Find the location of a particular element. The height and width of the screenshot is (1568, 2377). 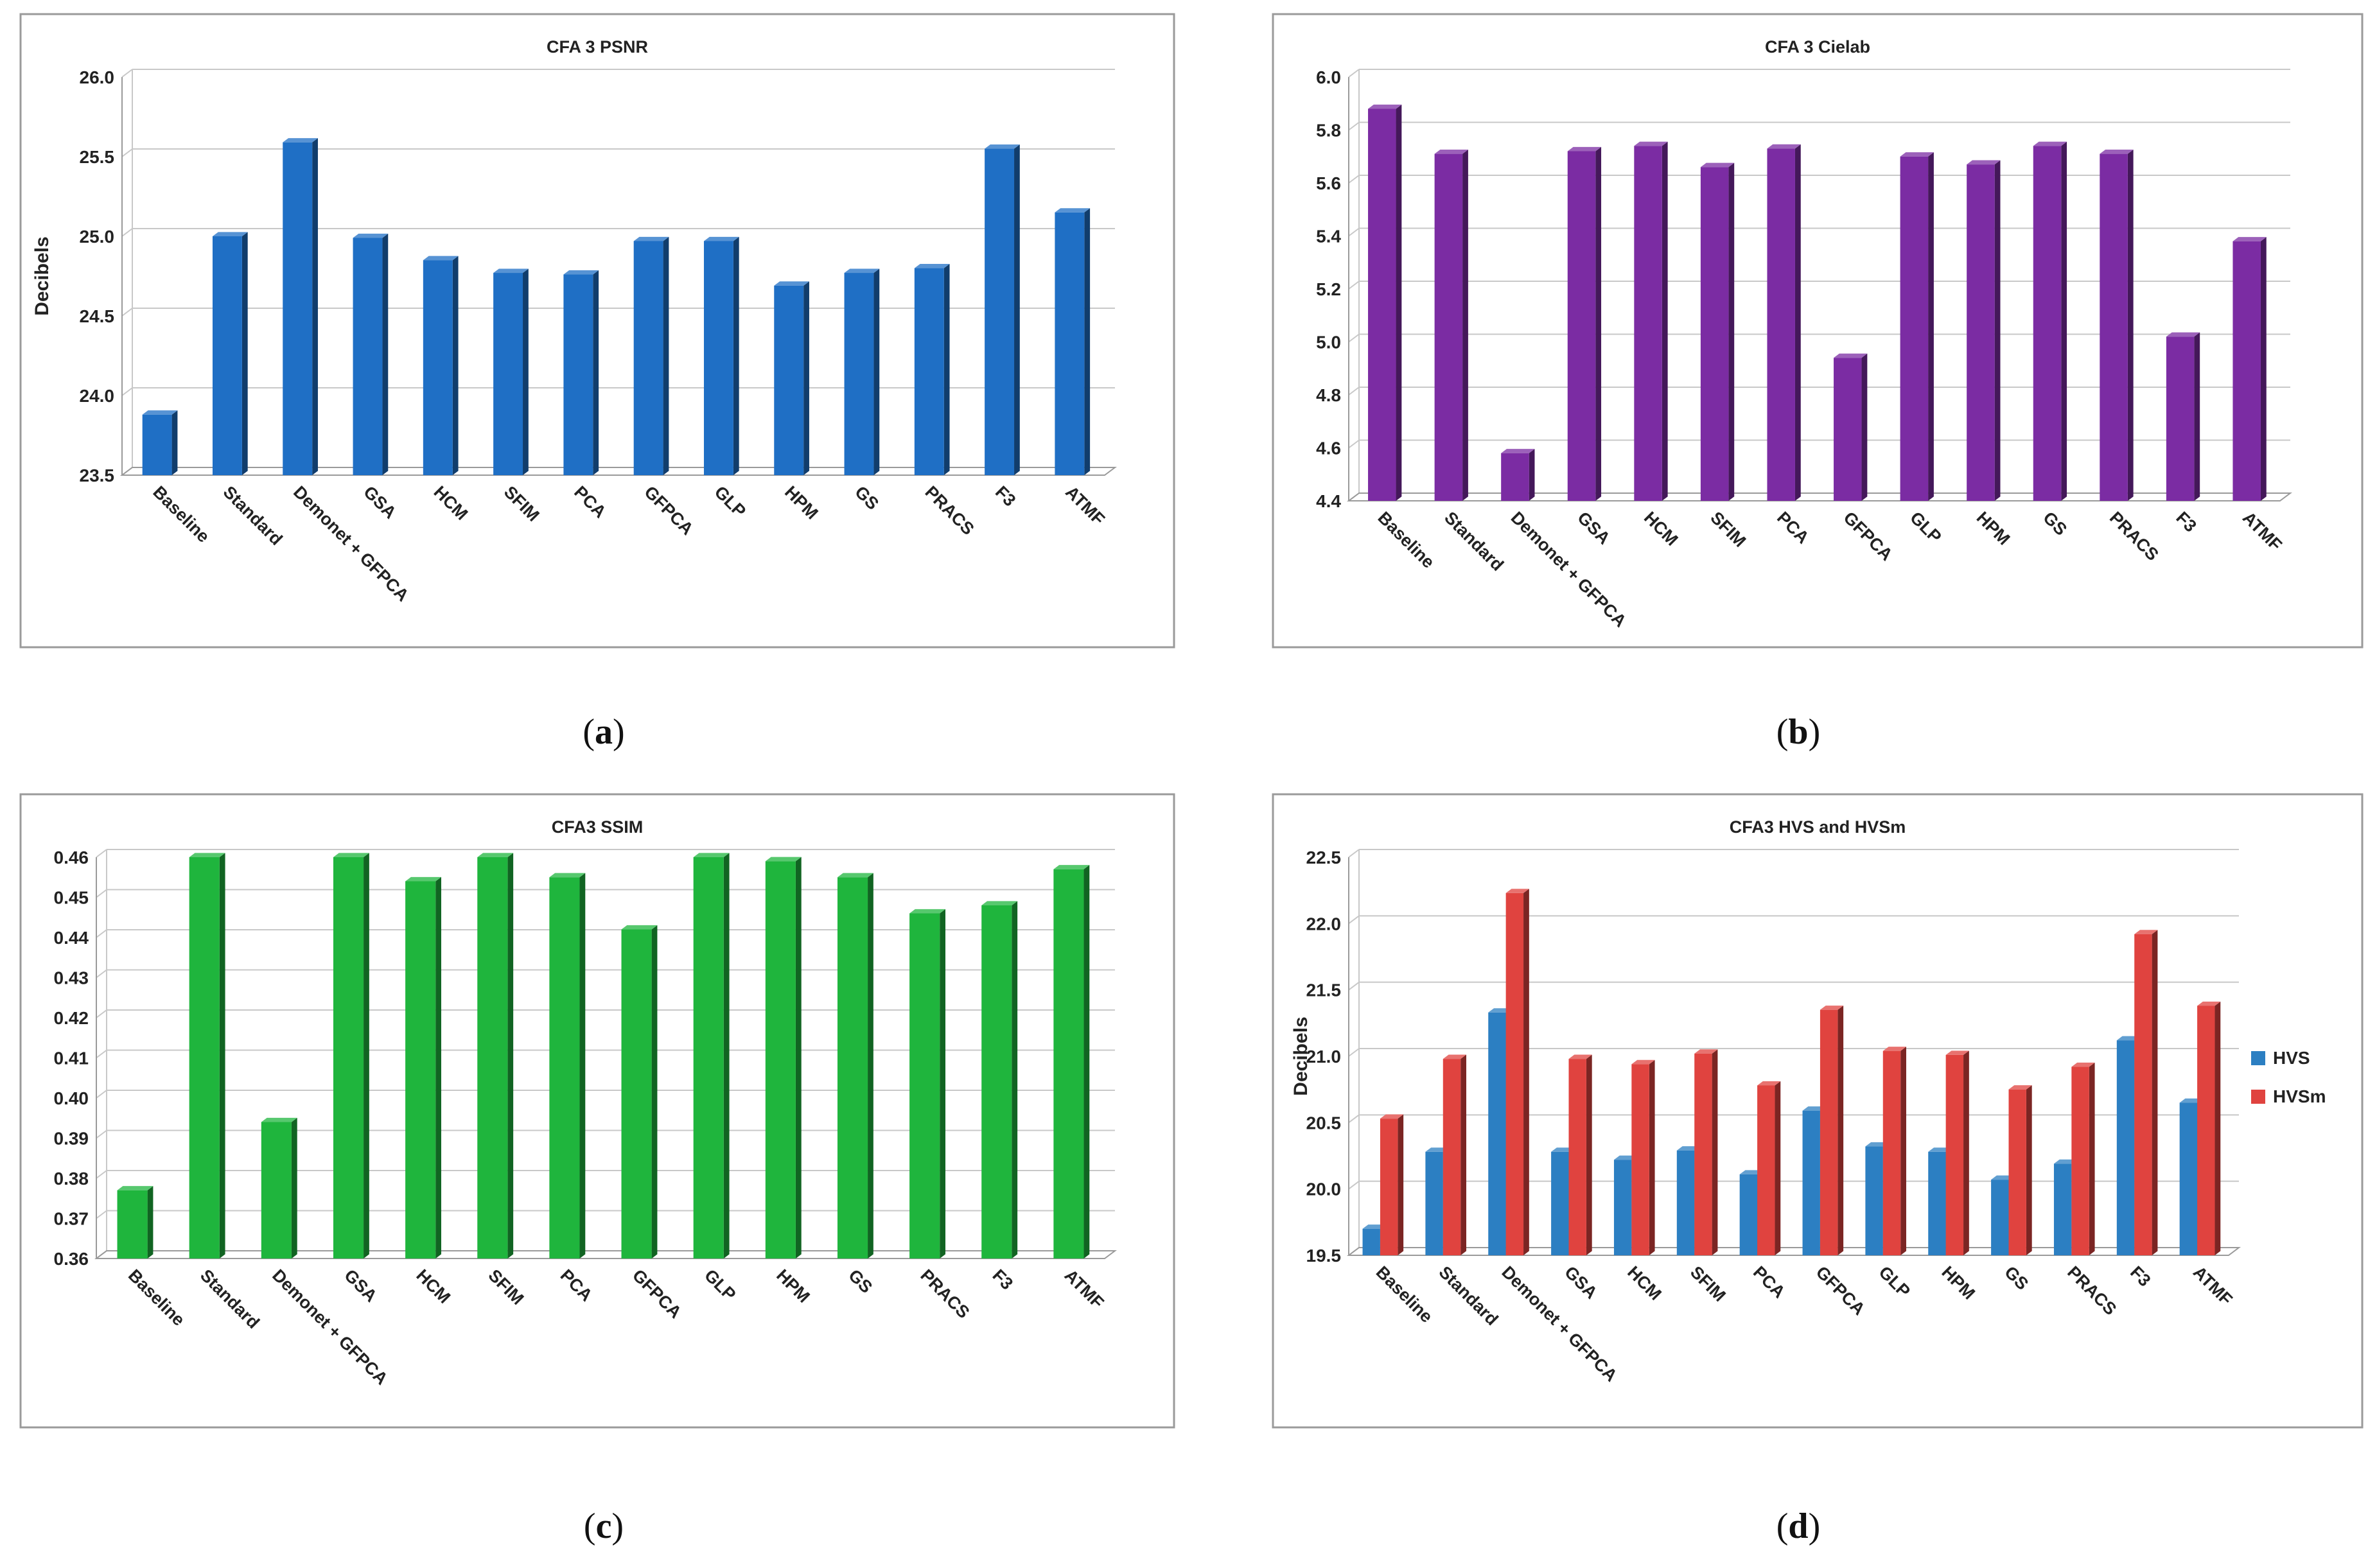

bar-hvs-demonet-gfpca is located at coordinates (1497, 1133).